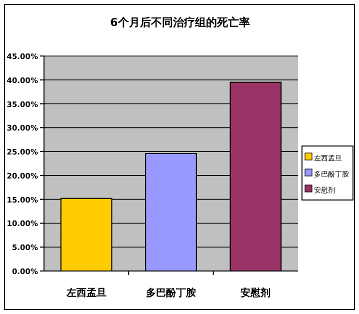 The image size is (359, 314). Describe the element at coordinates (255, 293) in the screenshot. I see `x-tick-label: 安慰剂` at that location.